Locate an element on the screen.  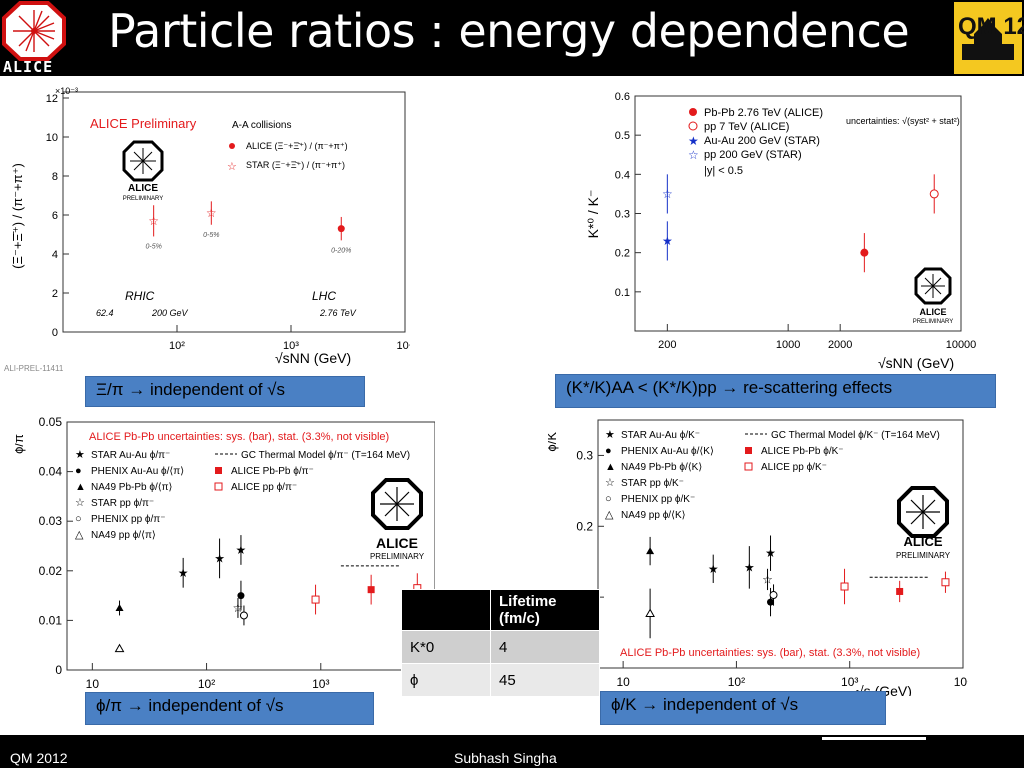
legend-marker-auau: ★ is located at coordinates (693, 141).